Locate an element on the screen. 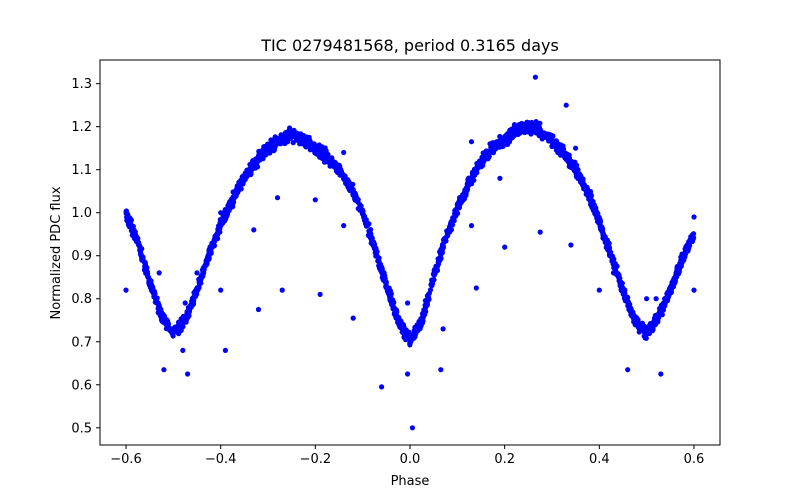 The image size is (800, 500). x-axis-label: Phase is located at coordinates (410, 481).